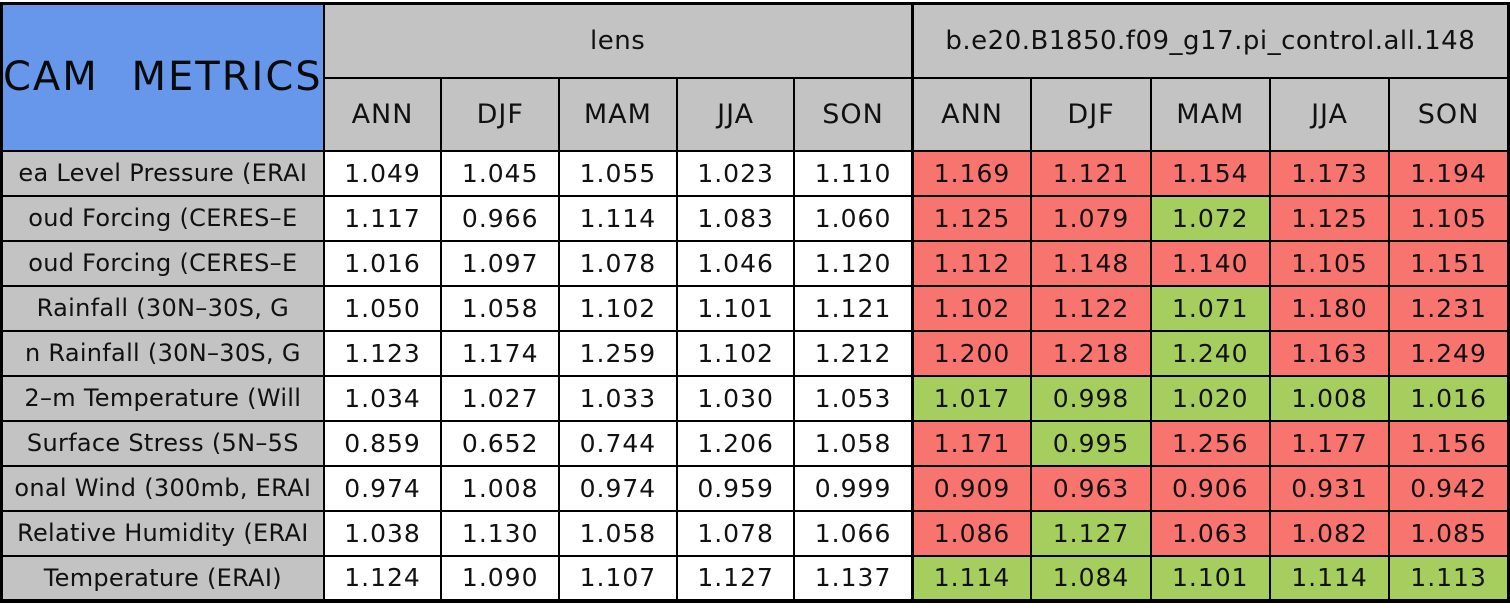  What do you see at coordinates (735, 398) in the screenshot?
I see `lens-value-cell: 1.030` at bounding box center [735, 398].